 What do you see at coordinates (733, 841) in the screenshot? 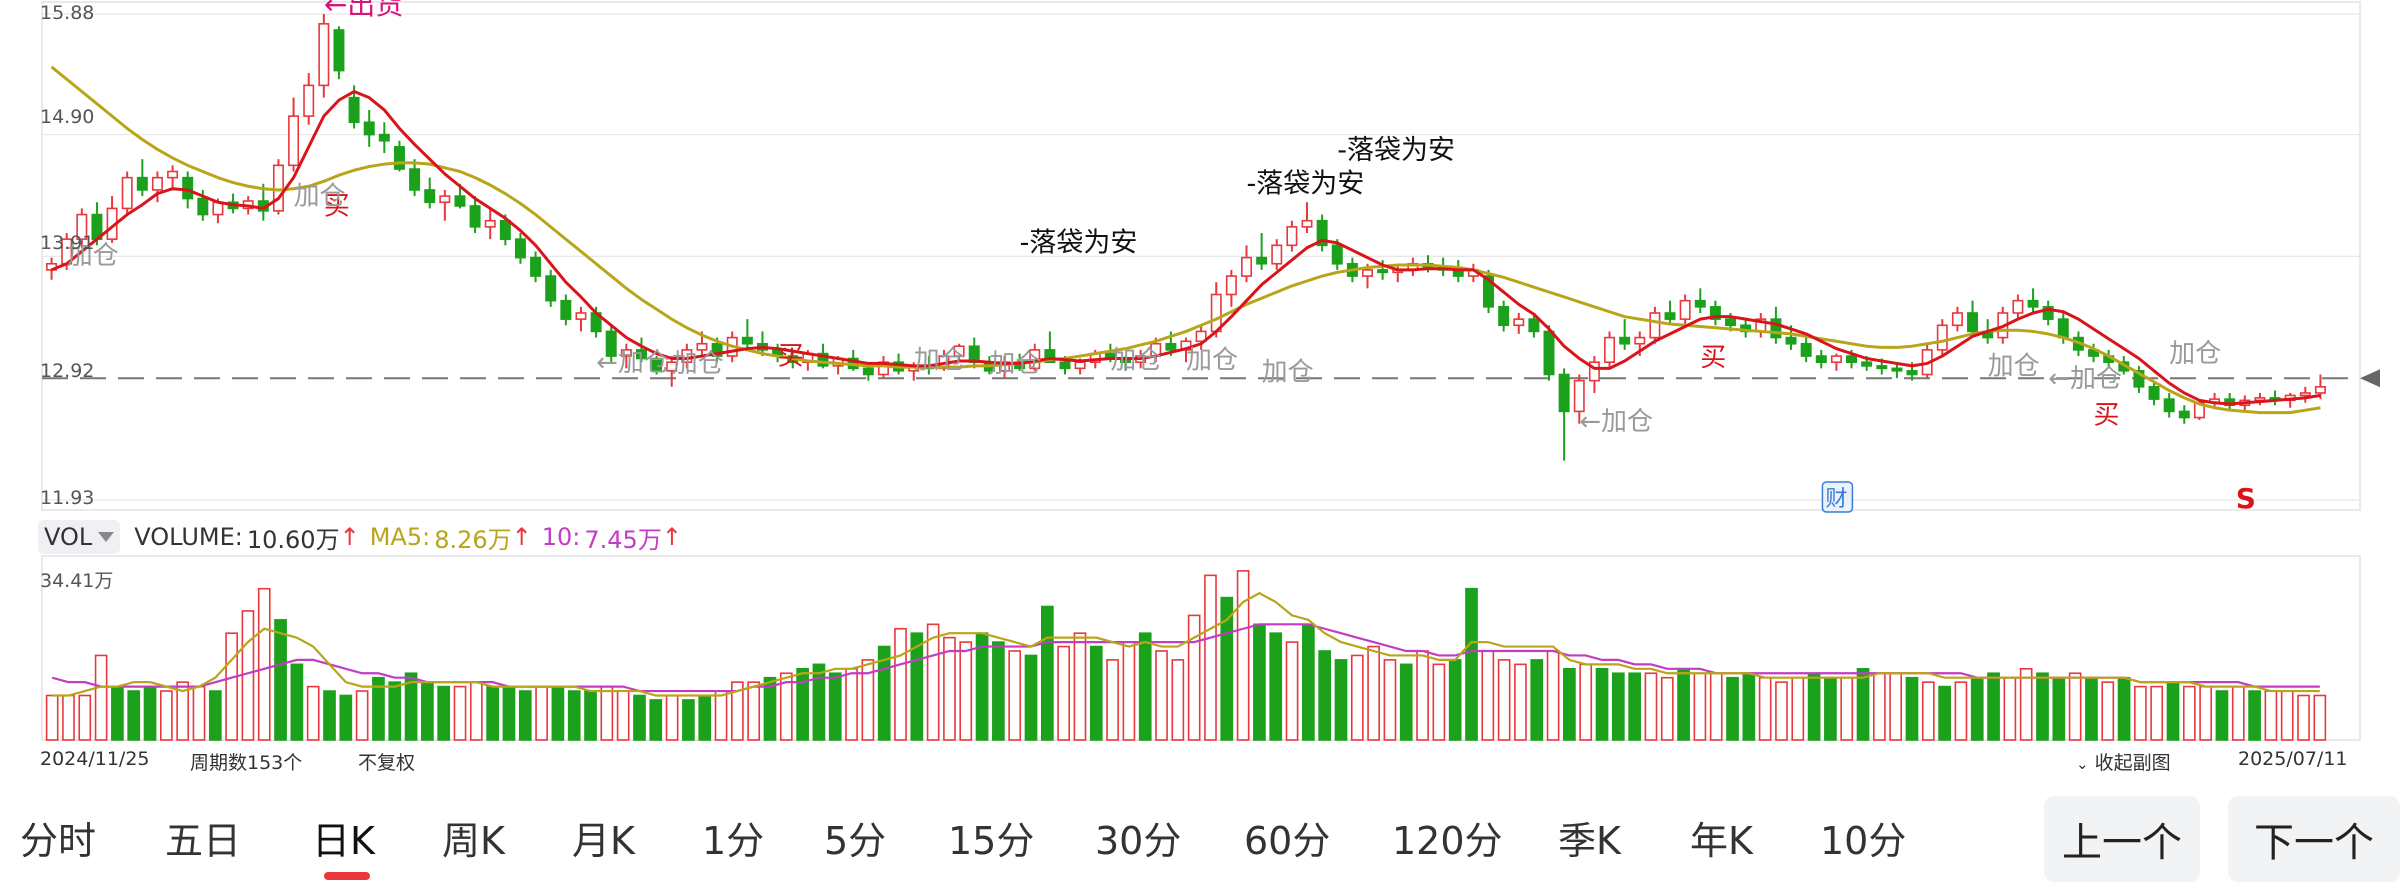
I see `tab-5: 1分` at bounding box center [733, 841].